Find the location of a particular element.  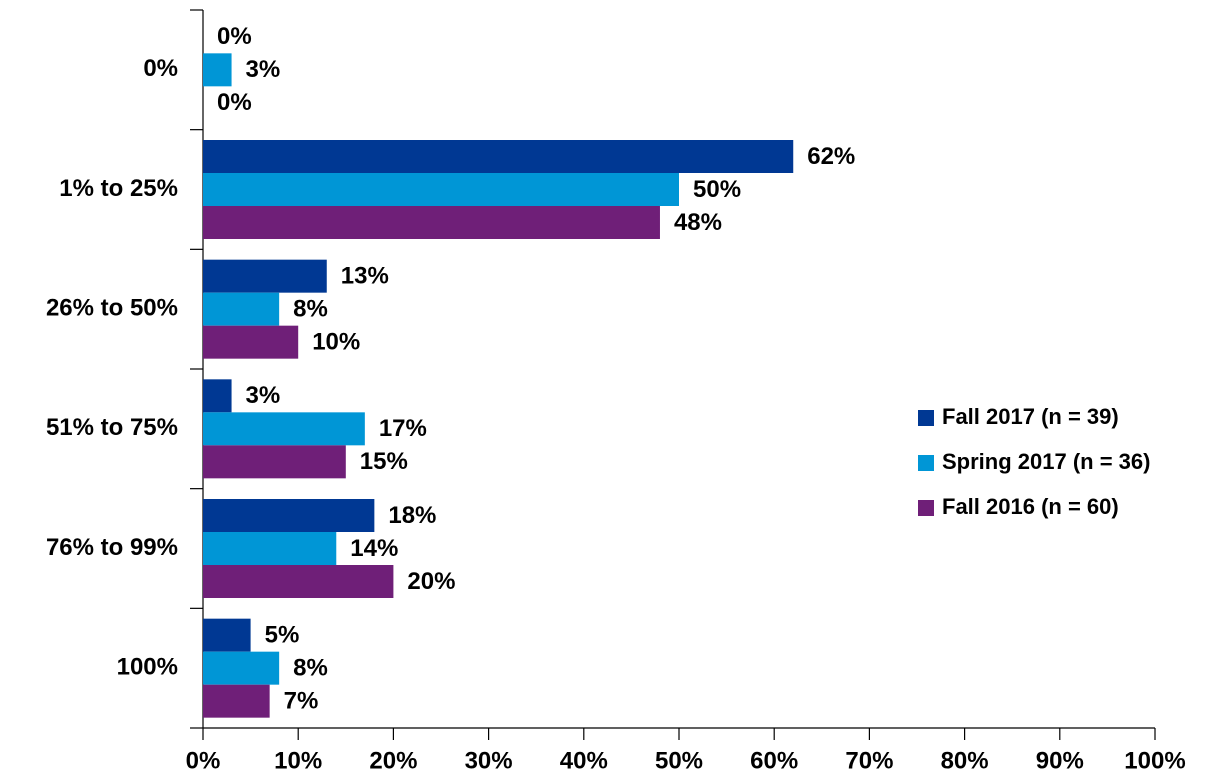

x-tick-label: 100% is located at coordinates (1154, 760).